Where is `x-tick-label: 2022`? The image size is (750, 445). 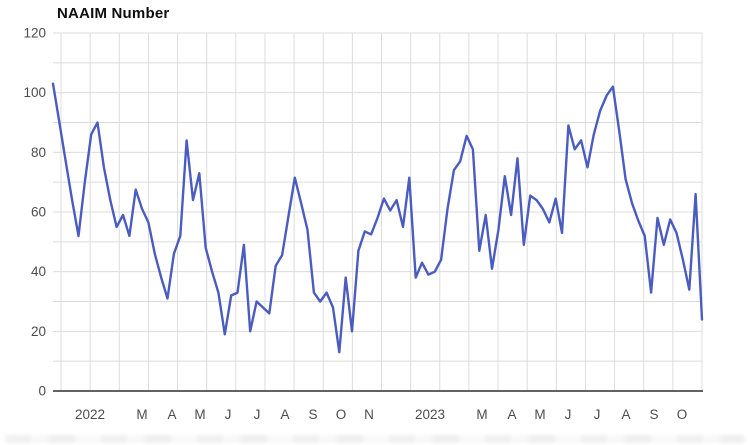
x-tick-label: 2022 is located at coordinates (90, 414).